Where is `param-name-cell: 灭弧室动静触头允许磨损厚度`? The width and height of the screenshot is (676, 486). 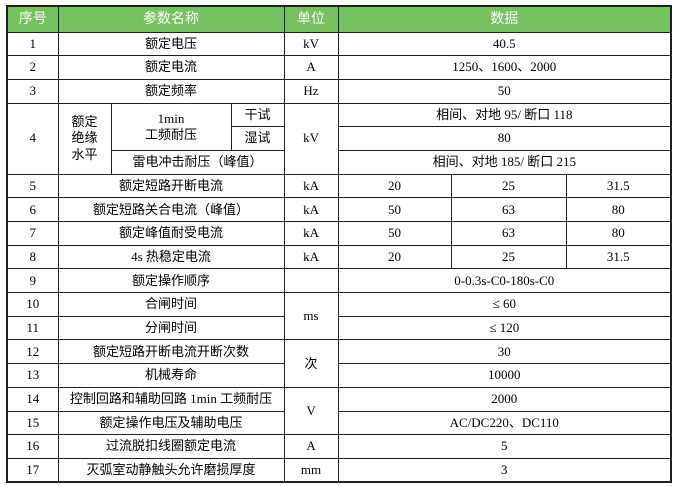
param-name-cell: 灭弧室动静触头允许磨损厚度 is located at coordinates (171, 470).